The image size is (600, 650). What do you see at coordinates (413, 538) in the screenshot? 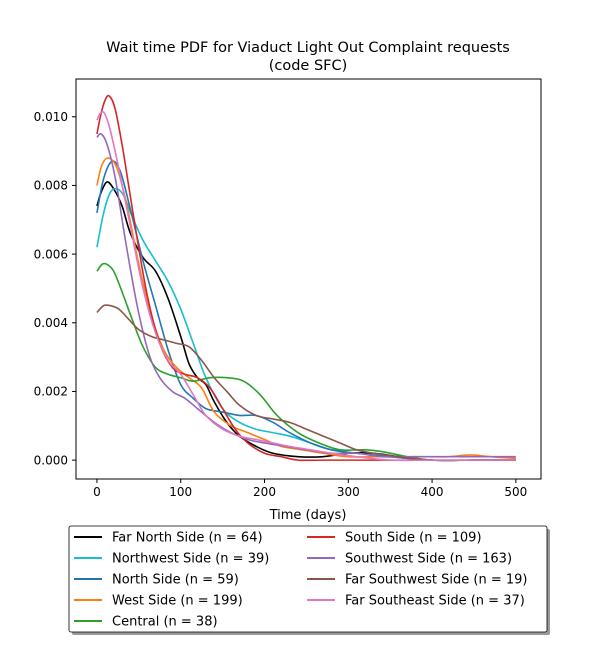
I see `legend-label: South Side (n = 109)` at bounding box center [413, 538].